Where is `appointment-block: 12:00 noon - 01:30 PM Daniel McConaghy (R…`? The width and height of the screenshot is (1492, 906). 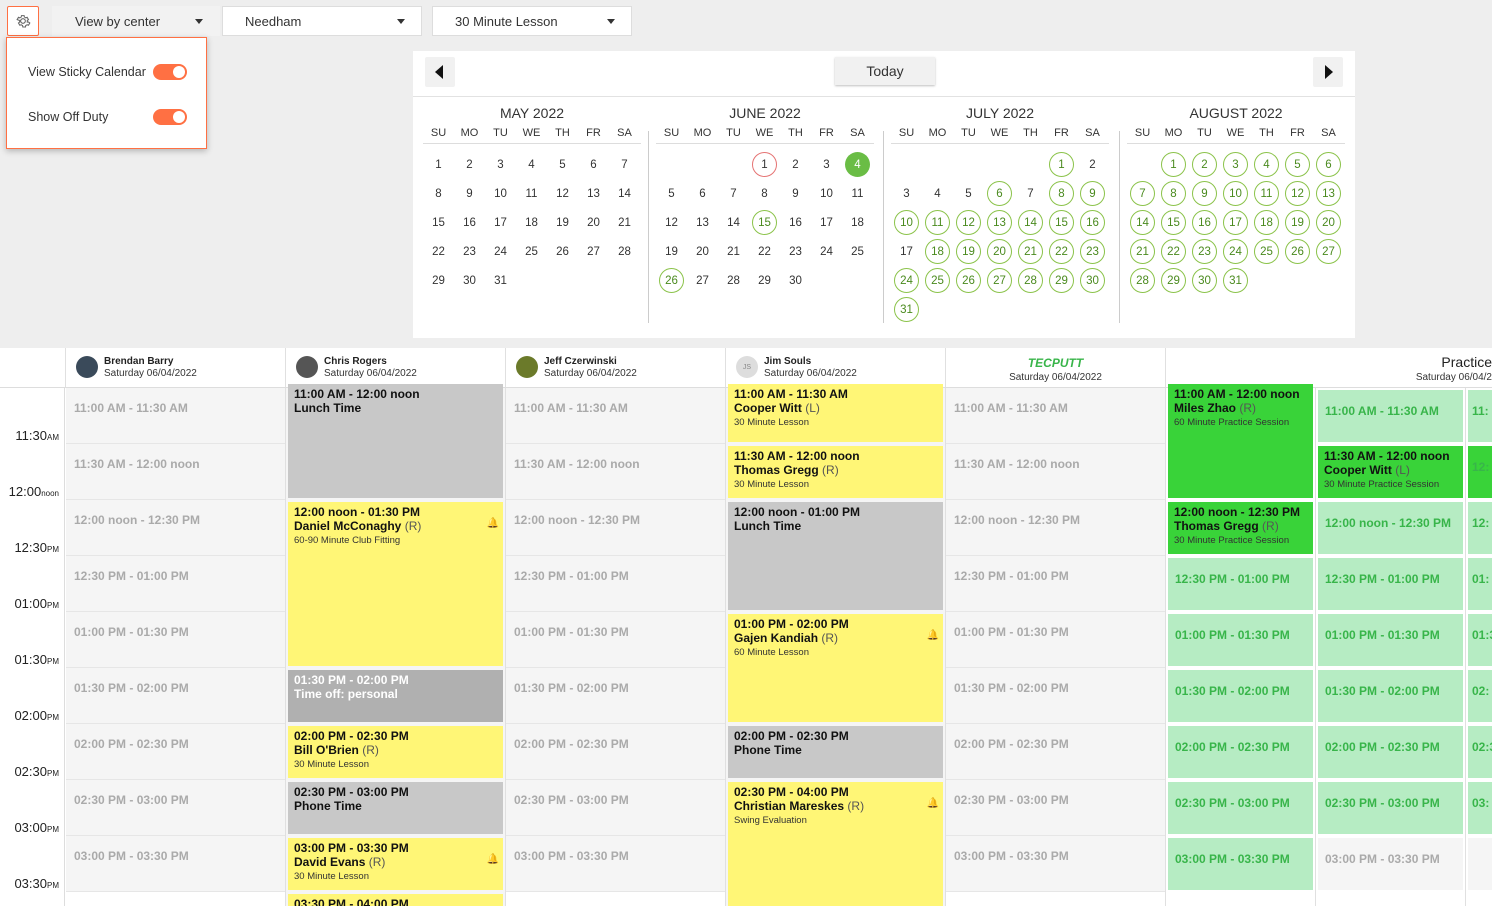 appointment-block: 12:00 noon - 01:30 PM Daniel McConaghy (R… is located at coordinates (395, 584).